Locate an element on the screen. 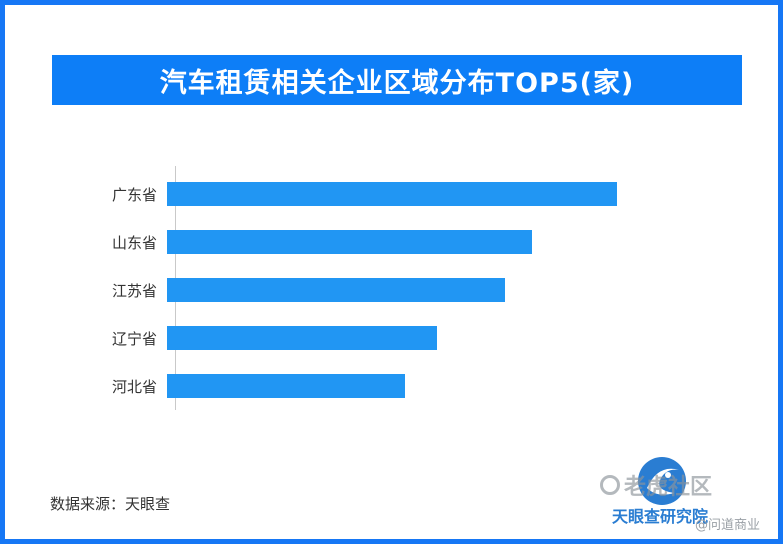 The height and width of the screenshot is (544, 783). bar-row: 广东省 is located at coordinates (396, 194).